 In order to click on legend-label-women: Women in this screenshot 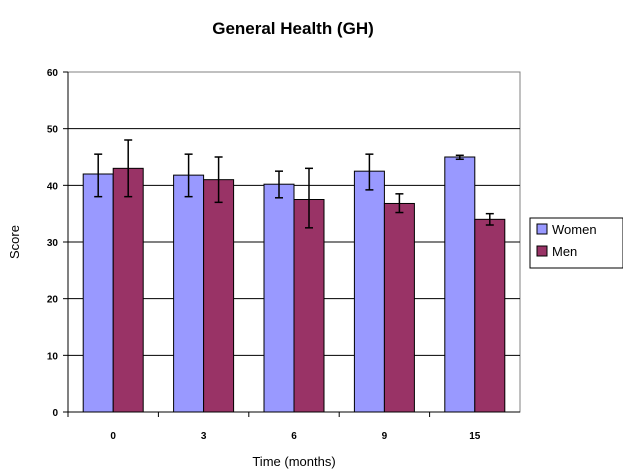, I will do `click(574, 229)`.